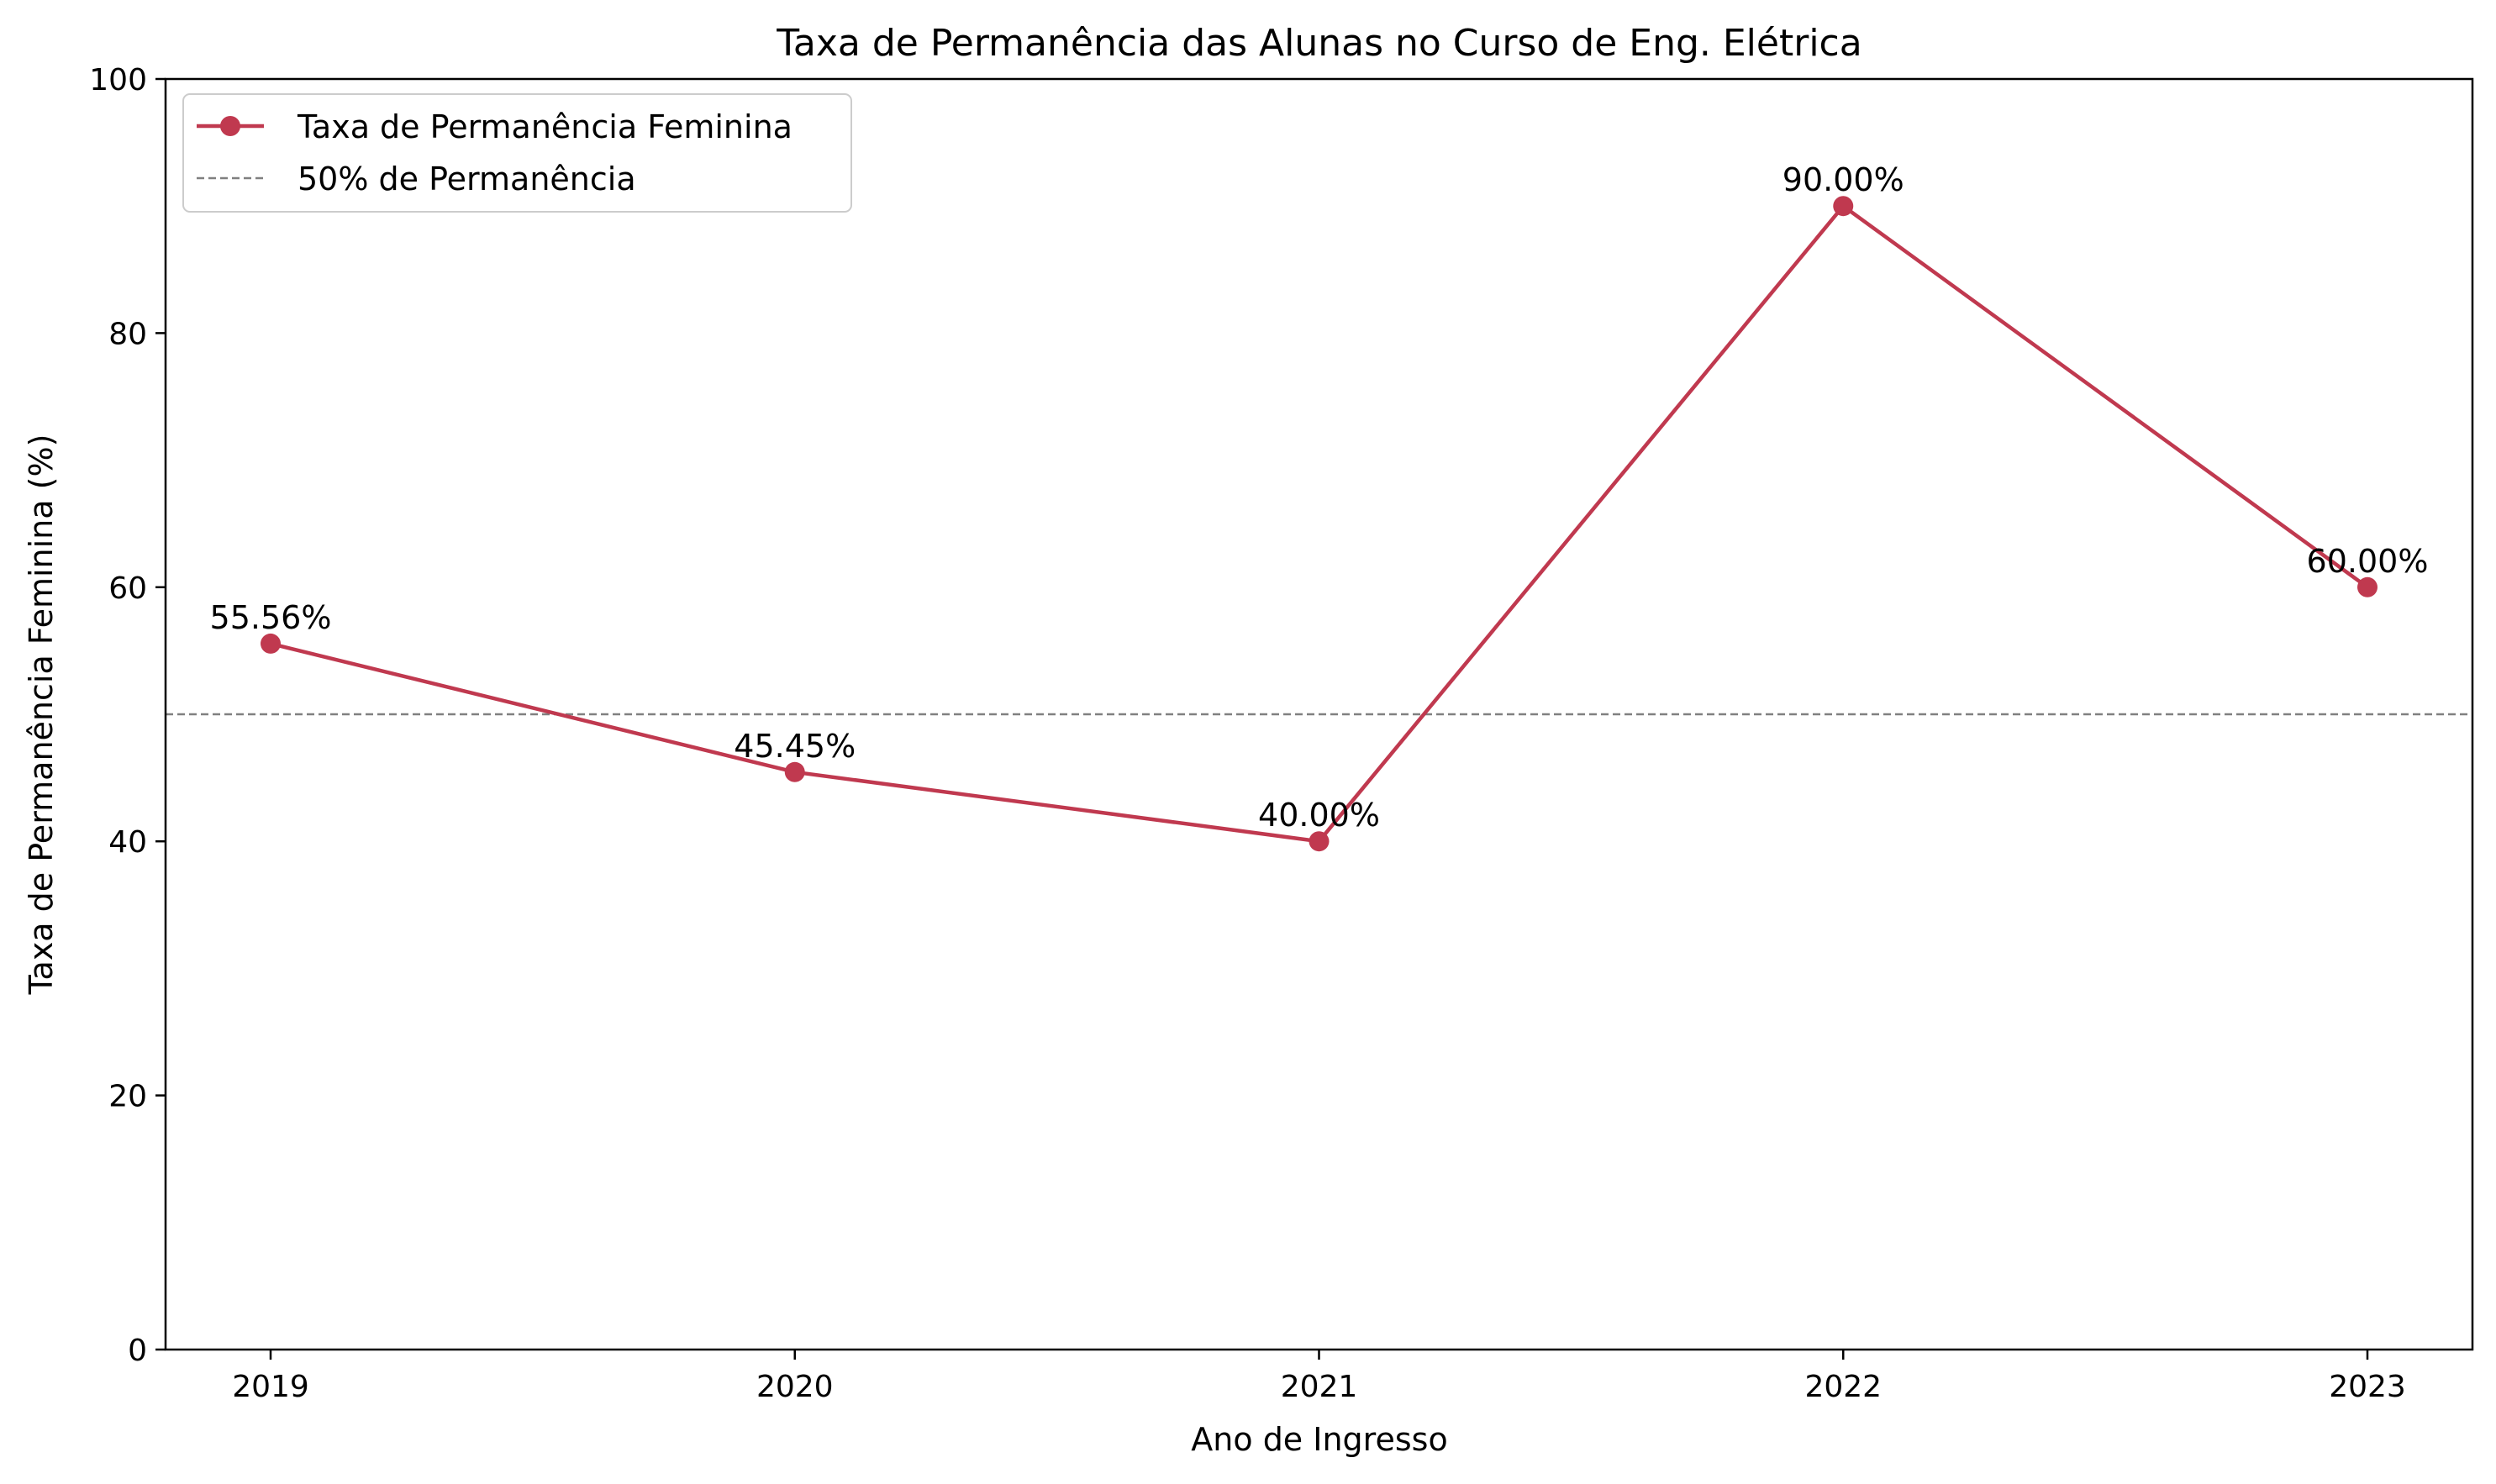 This screenshot has height=1484, width=2496. What do you see at coordinates (127, 1097) in the screenshot?
I see `y-tick-label: 20` at bounding box center [127, 1097].